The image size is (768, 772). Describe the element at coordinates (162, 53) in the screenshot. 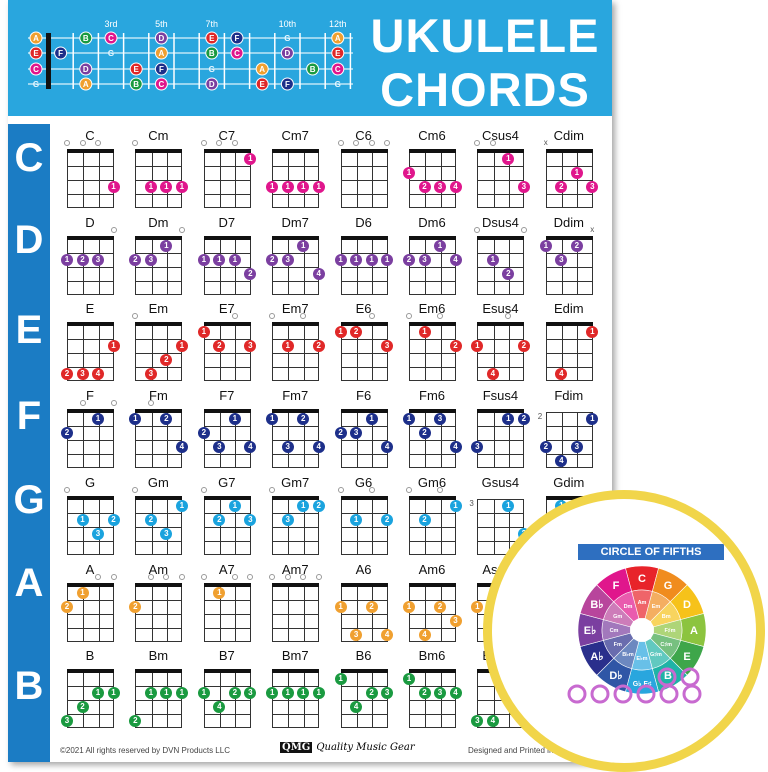

I see `note-label: A` at that location.